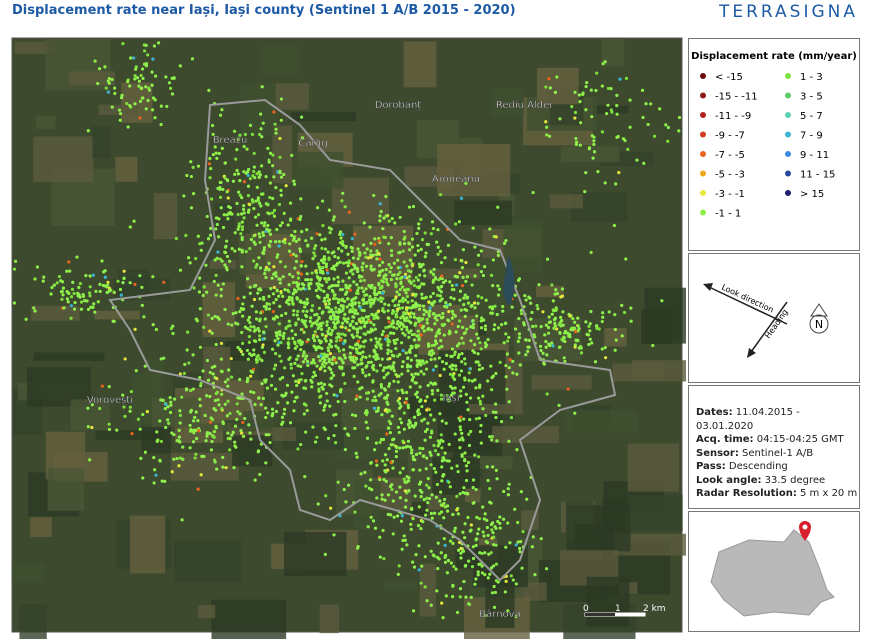 This screenshot has width=870, height=639. Describe the element at coordinates (714, 412) in the screenshot. I see `info-label: Dates:` at that location.